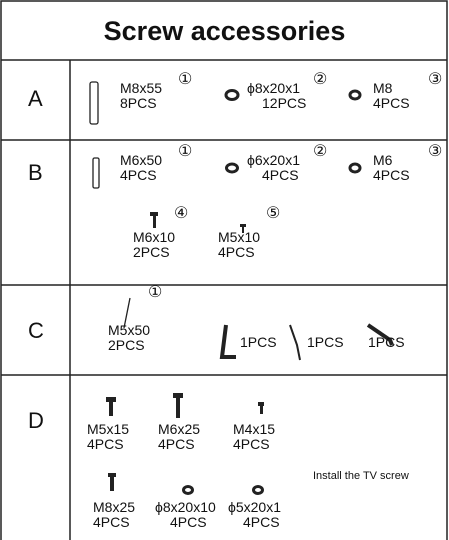  Describe the element at coordinates (141, 88) in the screenshot. I see `item-name: M8x55` at that location.